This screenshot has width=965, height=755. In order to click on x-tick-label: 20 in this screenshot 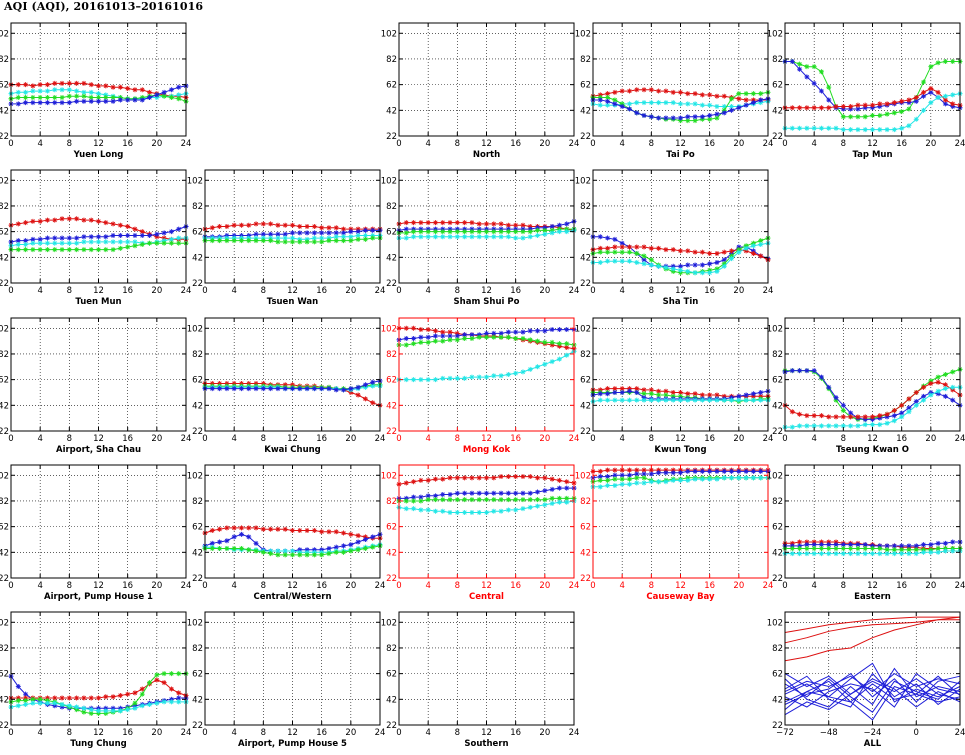, I will do `click(738, 439)`.